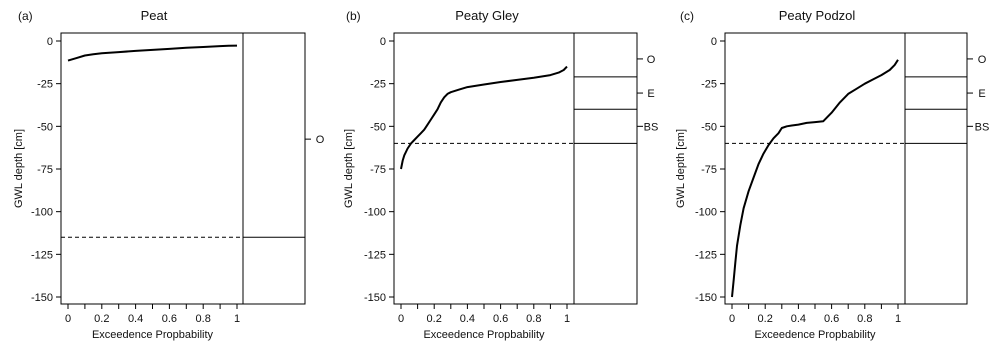 Image resolution: width=1001 pixels, height=356 pixels. I want to click on panel-letter: (a), so click(25, 16).